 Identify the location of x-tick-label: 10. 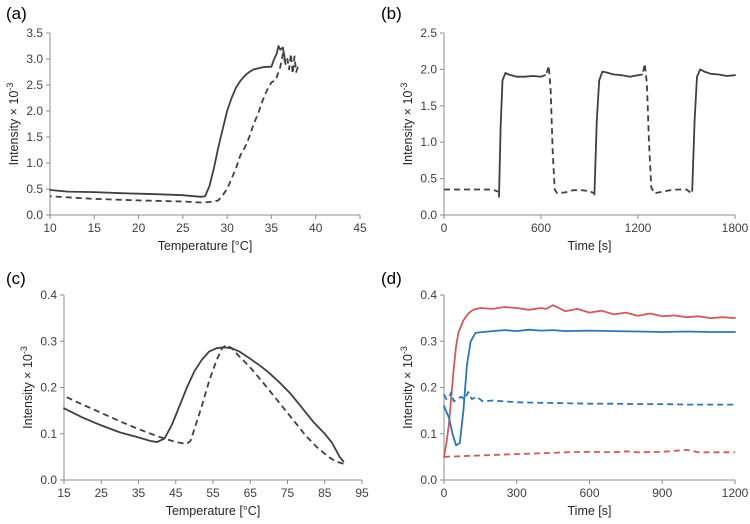
(50, 228).